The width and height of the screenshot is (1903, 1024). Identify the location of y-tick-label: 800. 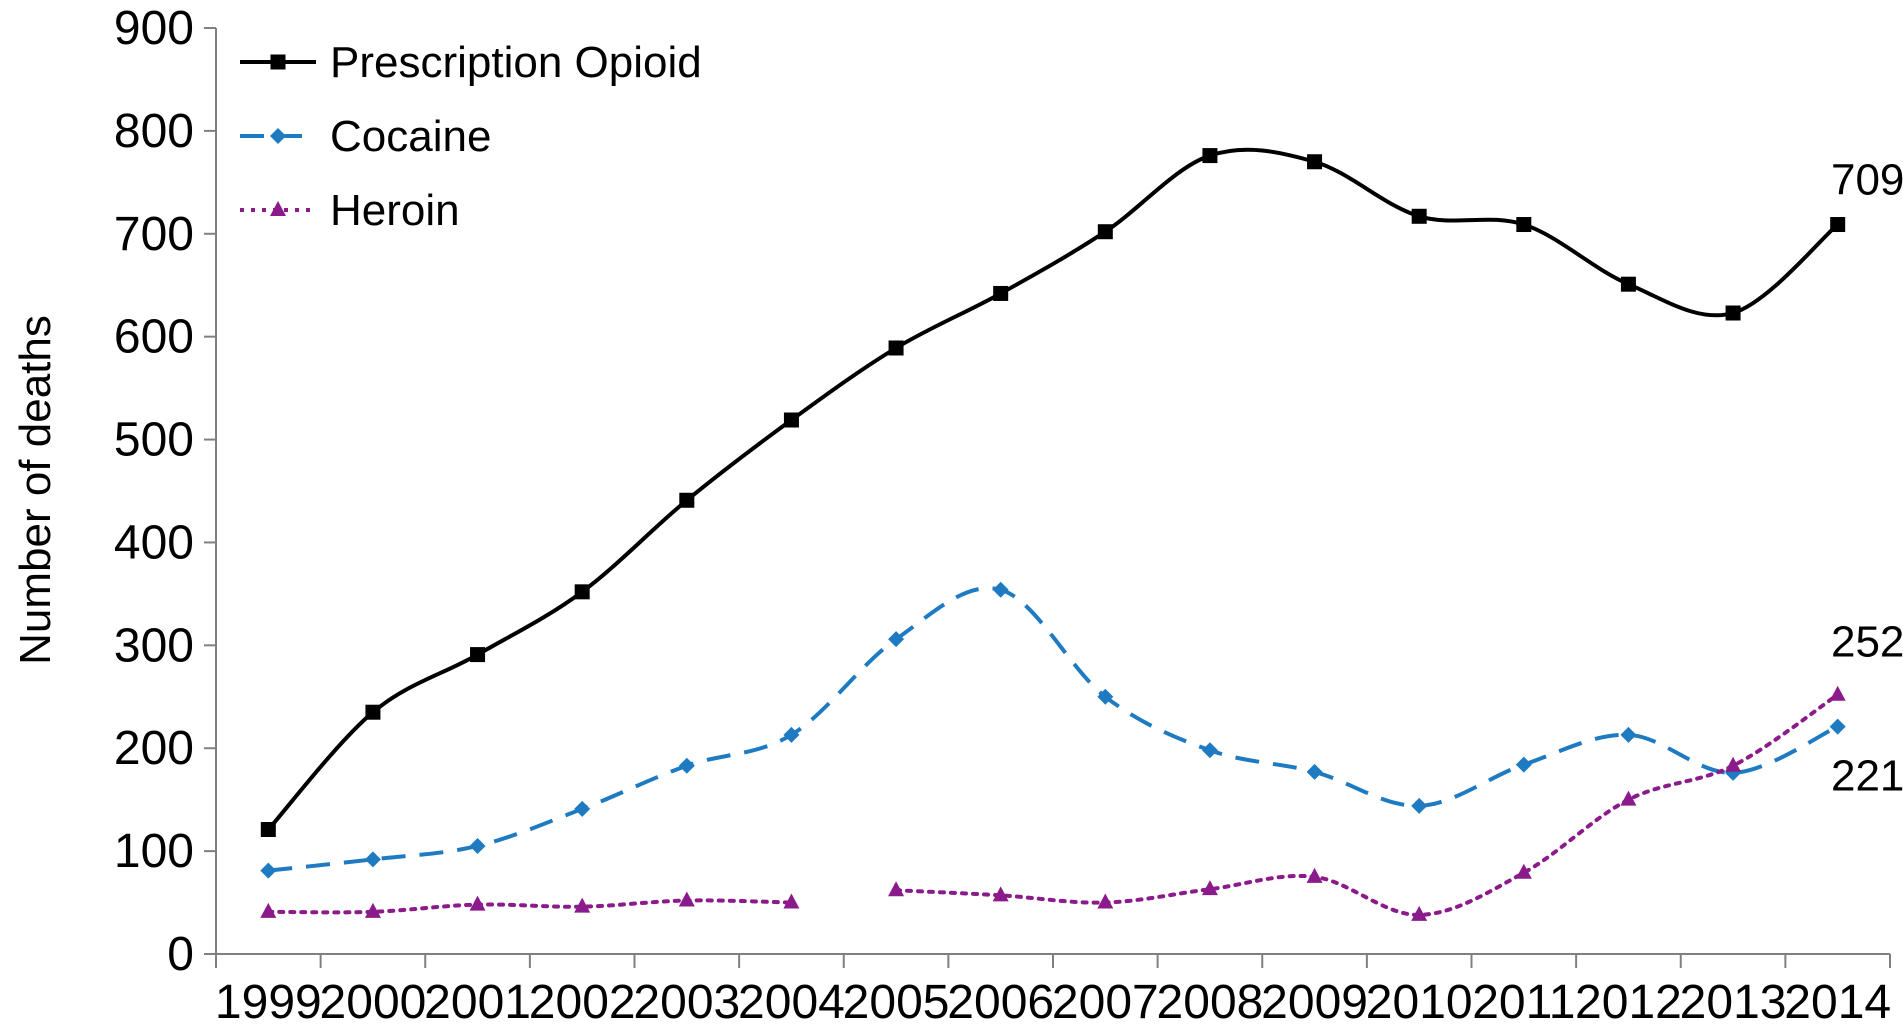
(154, 131).